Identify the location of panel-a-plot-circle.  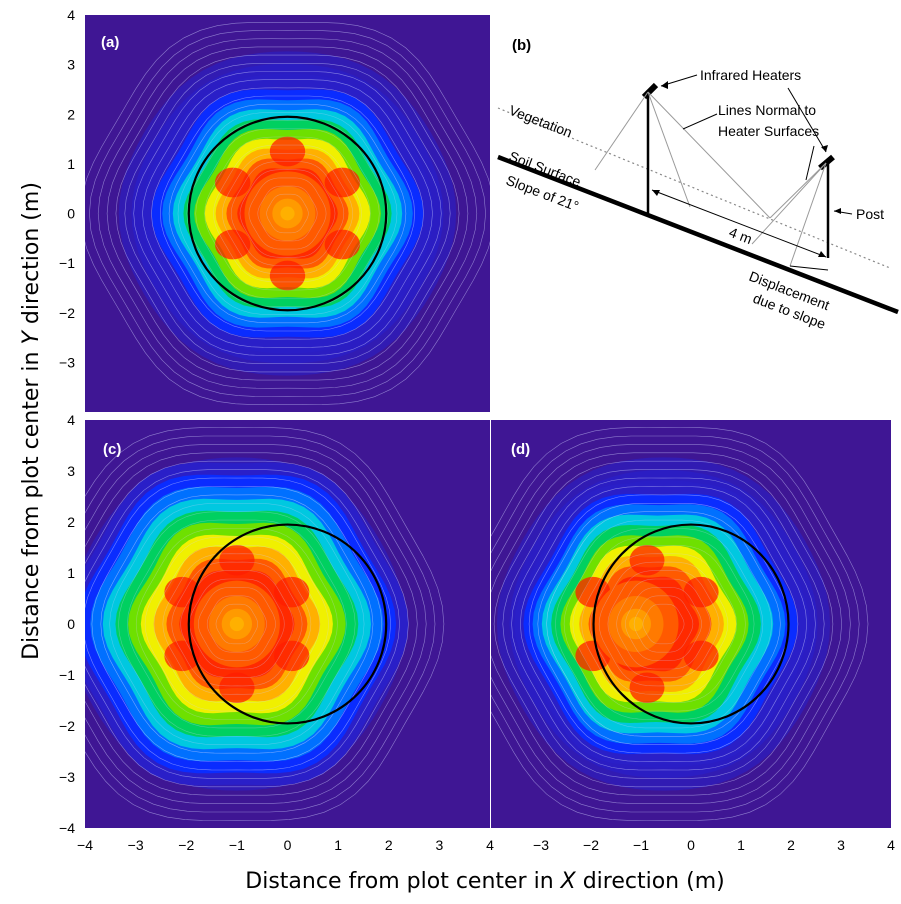
(287, 213).